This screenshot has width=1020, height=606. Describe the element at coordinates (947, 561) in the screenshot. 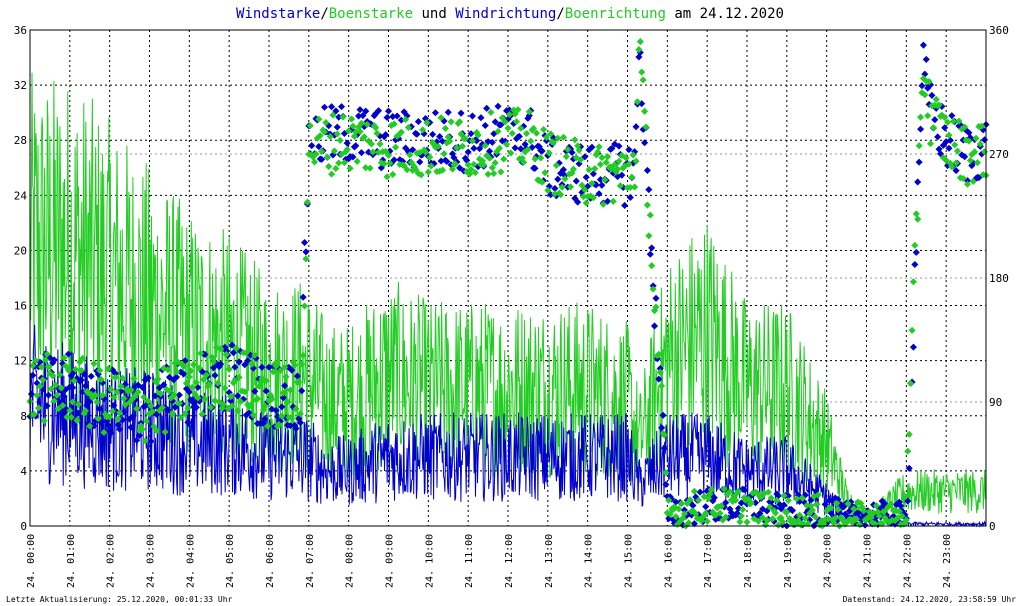

I see `x-tick-label: 24. 23:00` at that location.